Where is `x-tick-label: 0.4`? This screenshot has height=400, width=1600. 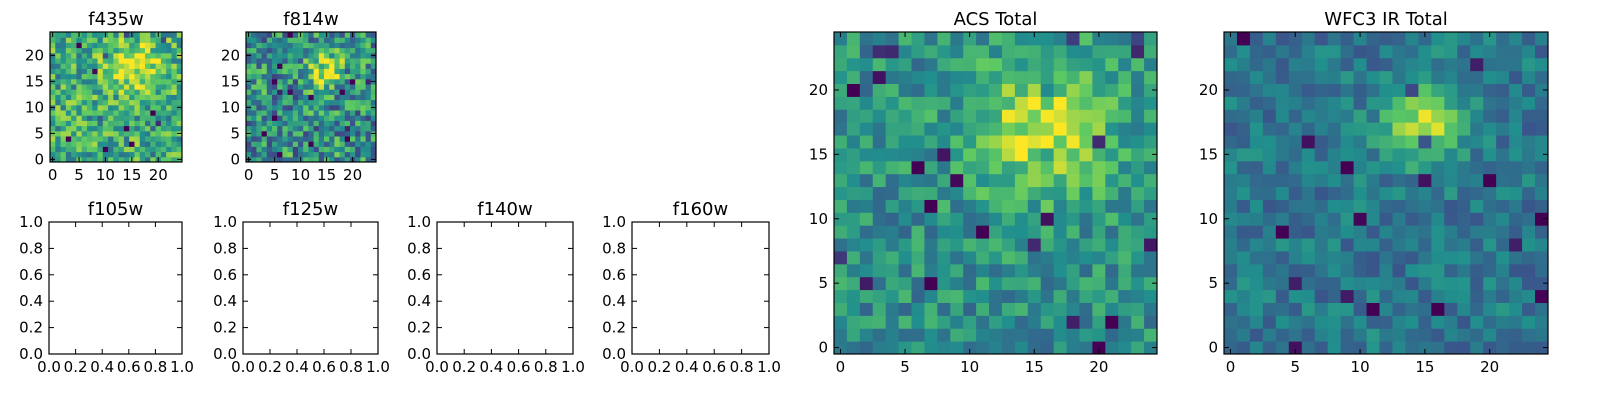
x-tick-label: 0.4 is located at coordinates (687, 367).